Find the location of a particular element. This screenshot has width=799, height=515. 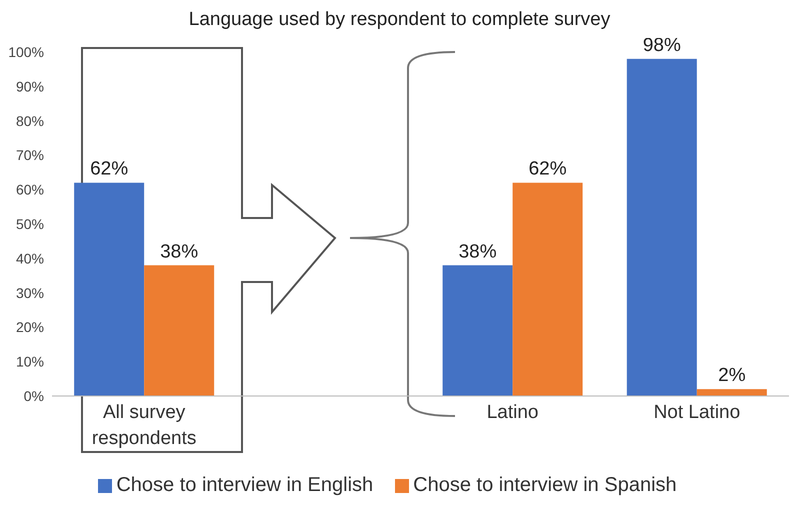

y-tick-label: 10% is located at coordinates (30, 362).